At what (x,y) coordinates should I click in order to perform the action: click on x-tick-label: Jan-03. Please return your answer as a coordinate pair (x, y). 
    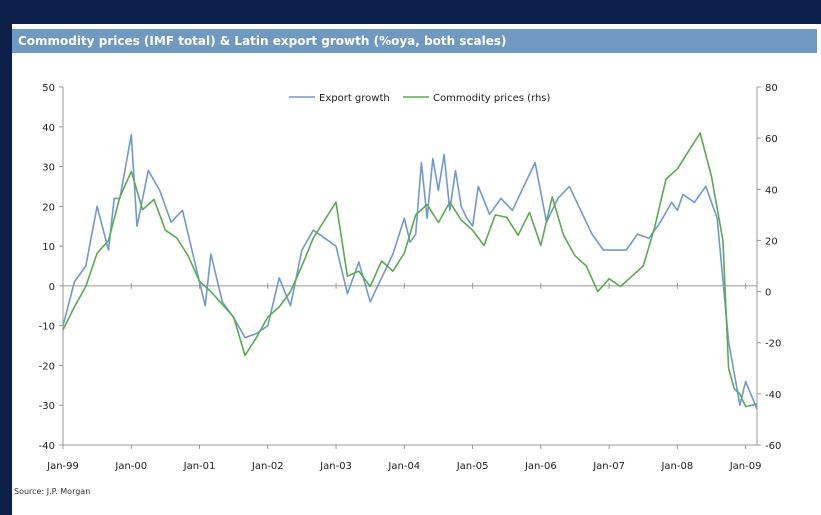
    Looking at the image, I should click on (335, 466).